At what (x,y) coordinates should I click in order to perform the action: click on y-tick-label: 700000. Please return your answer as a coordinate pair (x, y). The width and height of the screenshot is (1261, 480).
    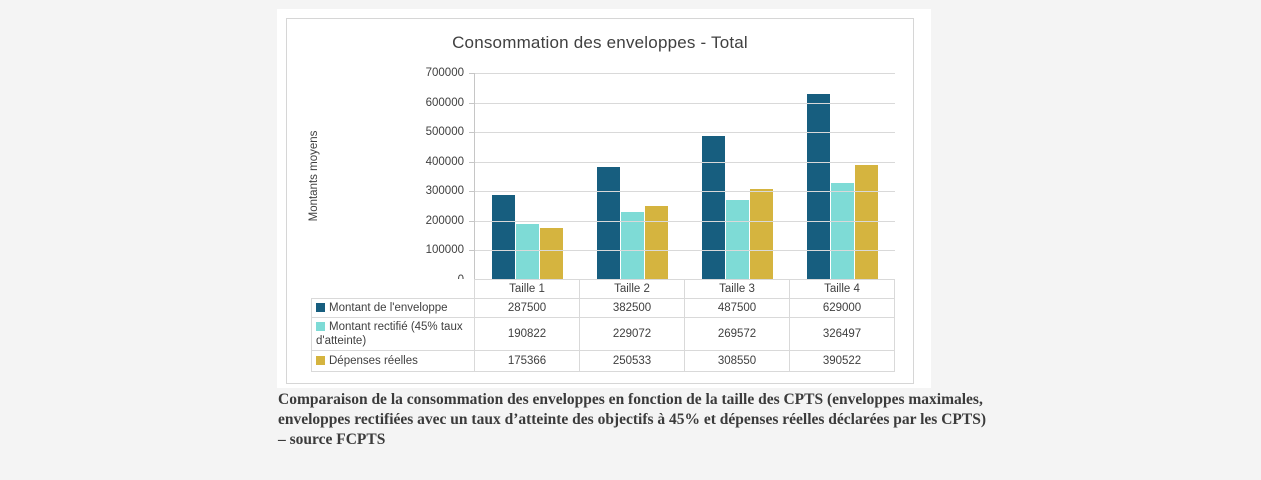
    Looking at the image, I should click on (444, 73).